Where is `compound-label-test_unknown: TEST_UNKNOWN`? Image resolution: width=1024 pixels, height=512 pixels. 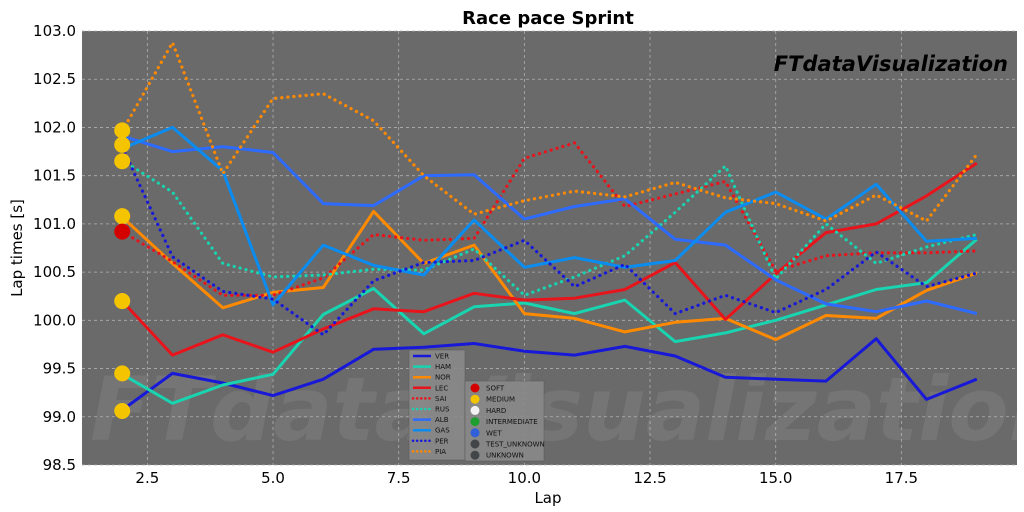
compound-label-test_unknown: TEST_UNKNOWN is located at coordinates (515, 445).